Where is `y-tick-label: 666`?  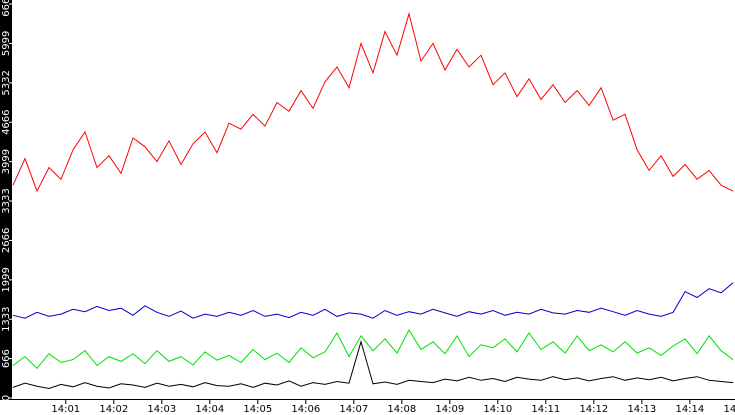
y-tick-label: 666 is located at coordinates (6, 358).